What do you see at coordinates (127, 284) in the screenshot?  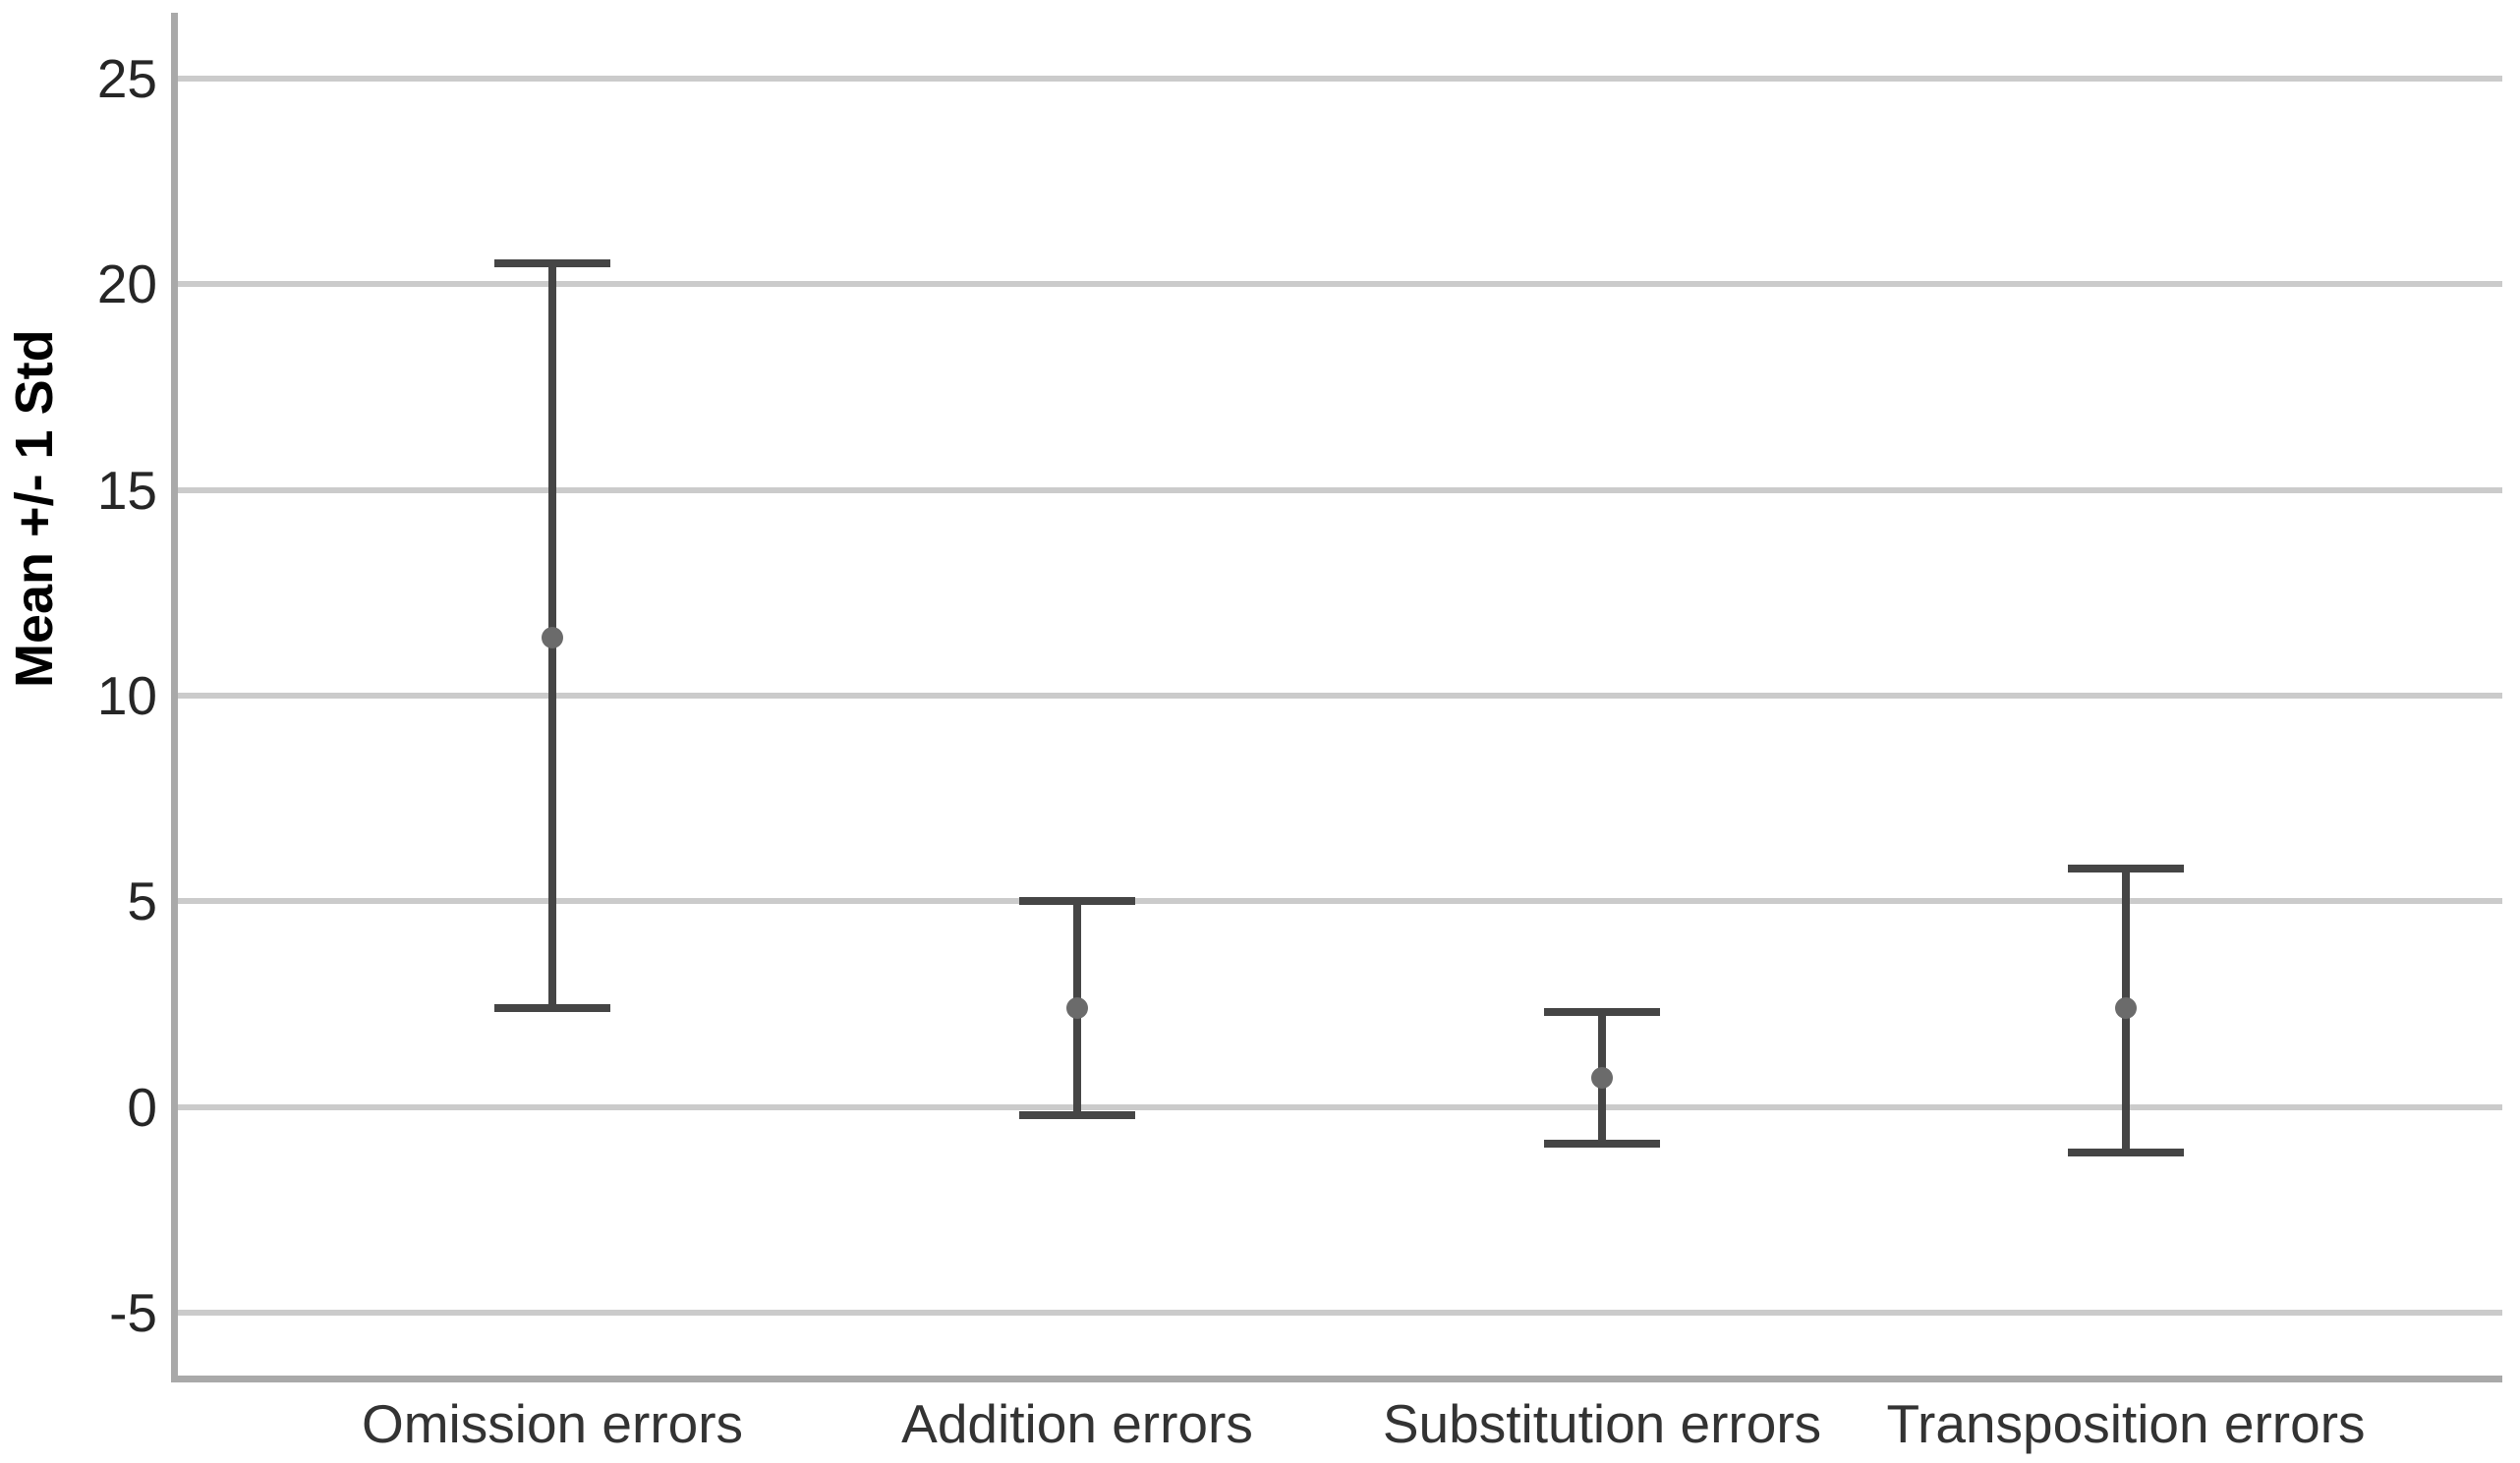 I see `y-tick-label: 20` at bounding box center [127, 284].